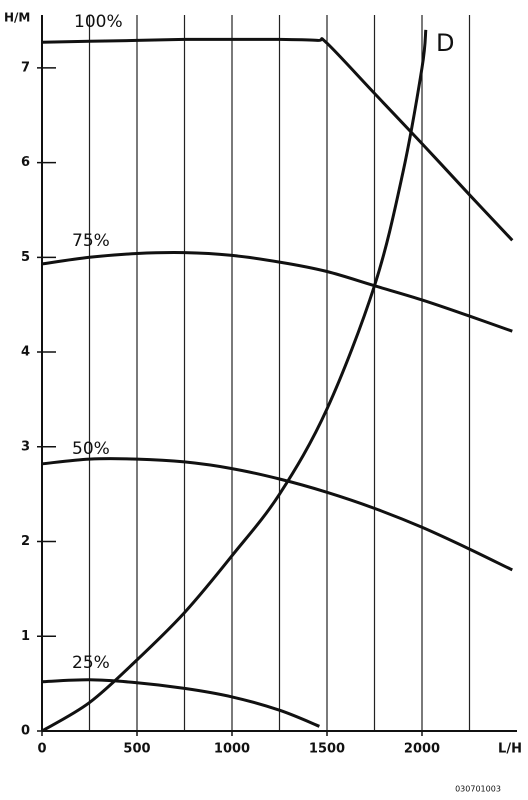  What do you see at coordinates (25, 67) in the screenshot?
I see `y-tick-label: 7` at bounding box center [25, 67].